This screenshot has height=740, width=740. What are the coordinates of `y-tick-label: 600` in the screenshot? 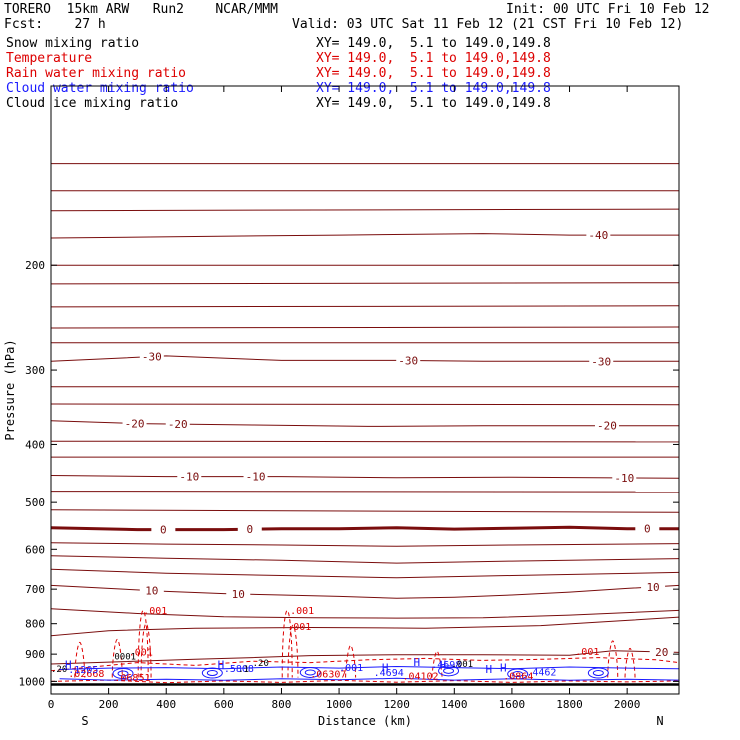 It's located at (35, 549).